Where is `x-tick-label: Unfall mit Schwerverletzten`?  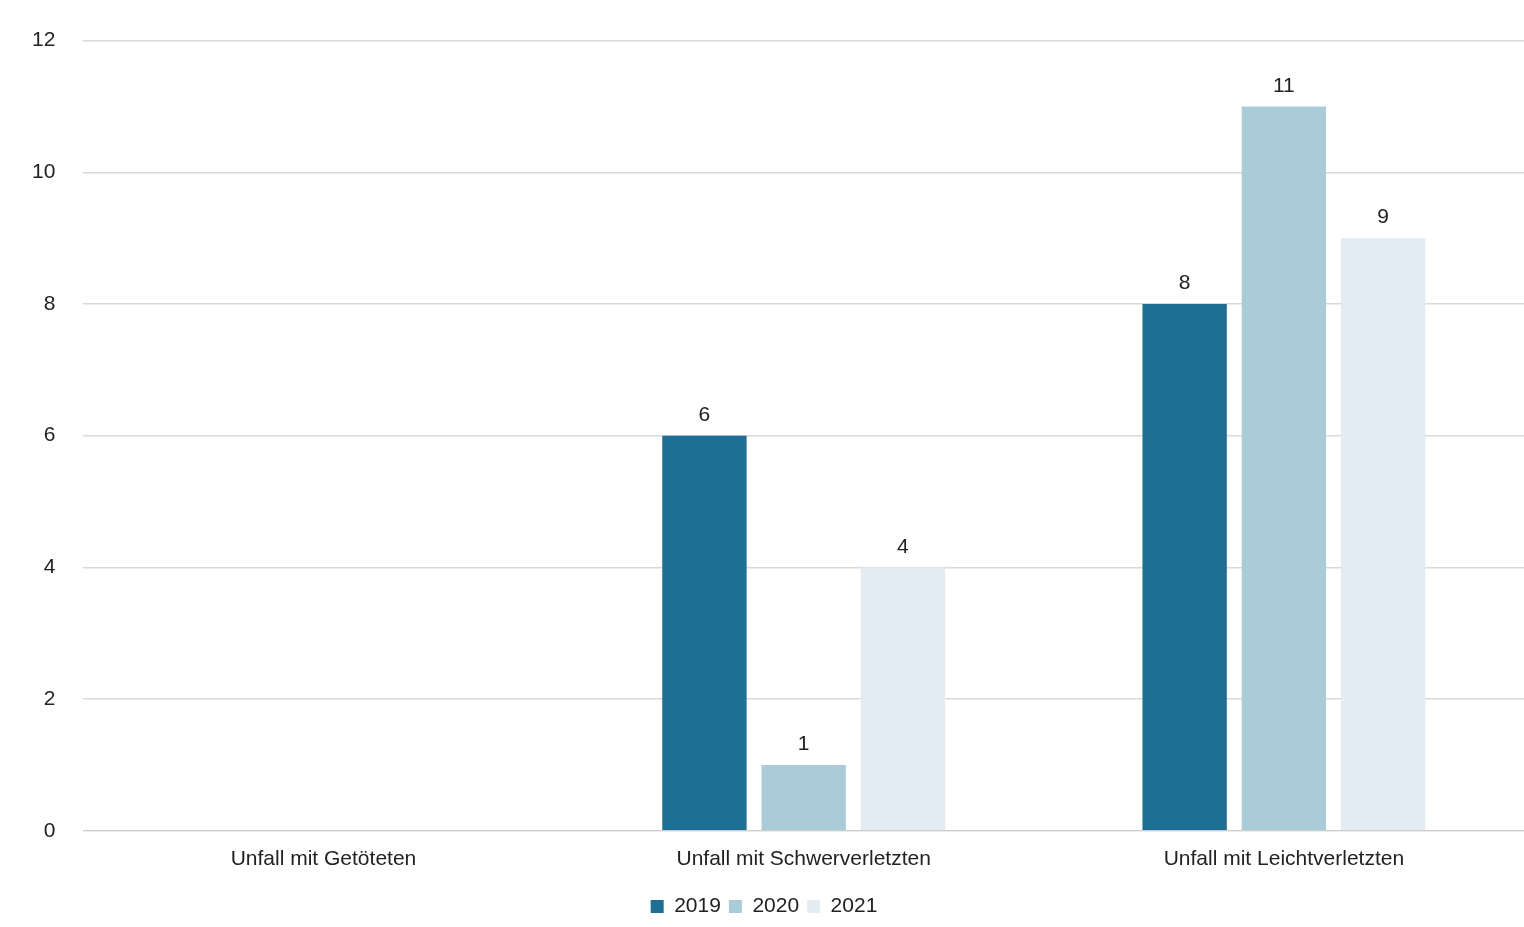
x-tick-label: Unfall mit Schwerverletzten is located at coordinates (803, 858).